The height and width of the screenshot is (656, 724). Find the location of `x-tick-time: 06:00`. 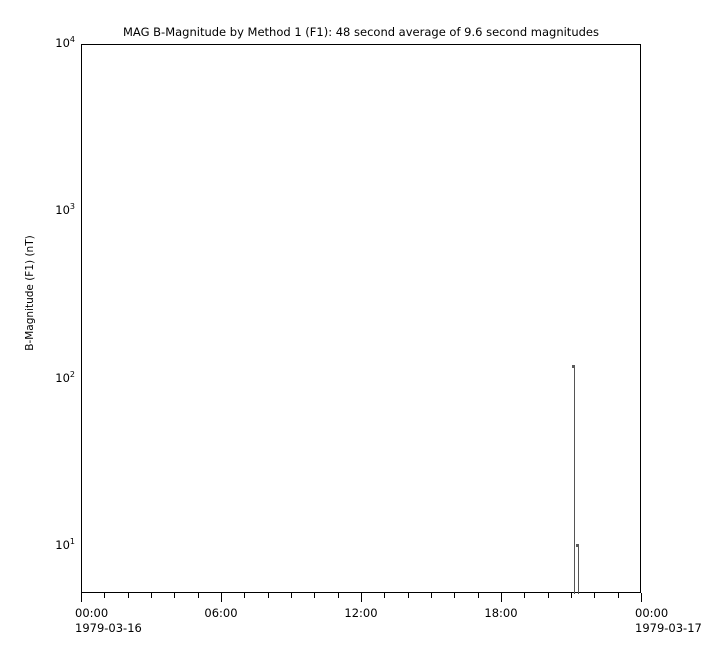

x-tick-time: 06:00 is located at coordinates (221, 613).